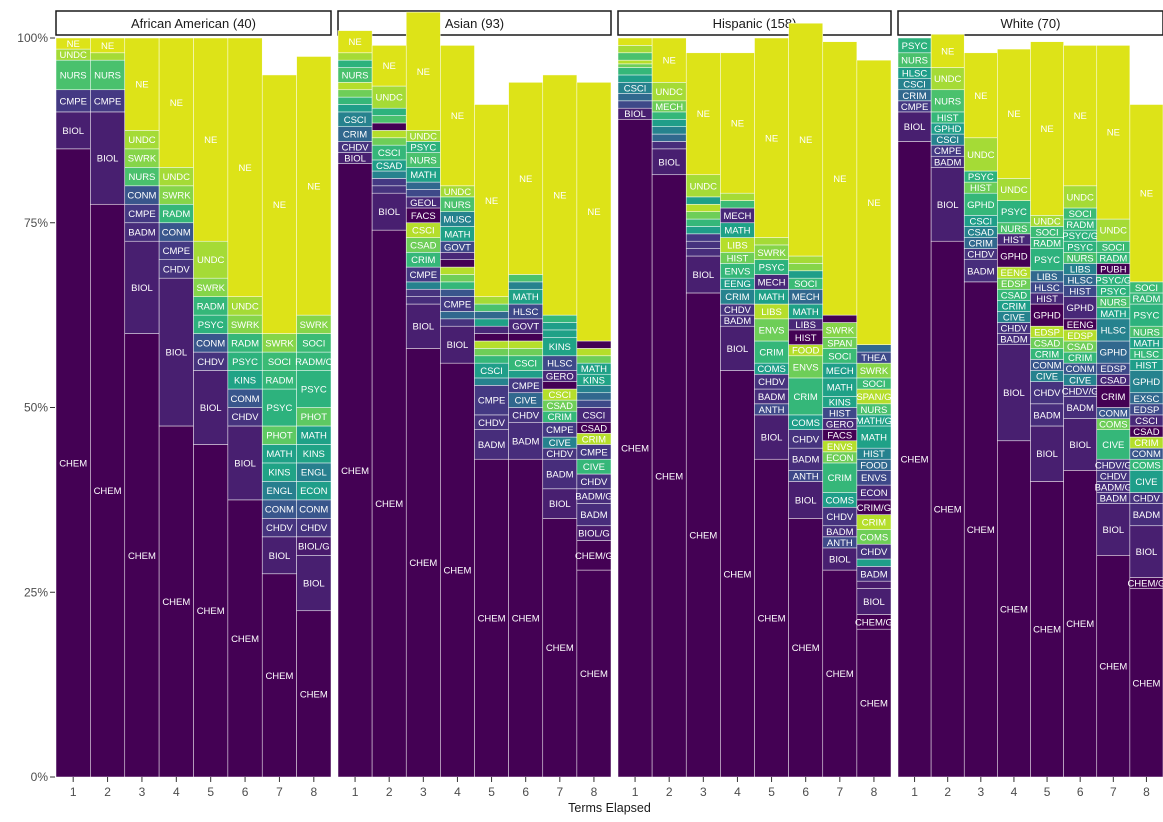 Image resolution: width=1163 pixels, height=822 pixels. Describe the element at coordinates (806, 476) in the screenshot. I see `segment-label: ANTH` at that location.